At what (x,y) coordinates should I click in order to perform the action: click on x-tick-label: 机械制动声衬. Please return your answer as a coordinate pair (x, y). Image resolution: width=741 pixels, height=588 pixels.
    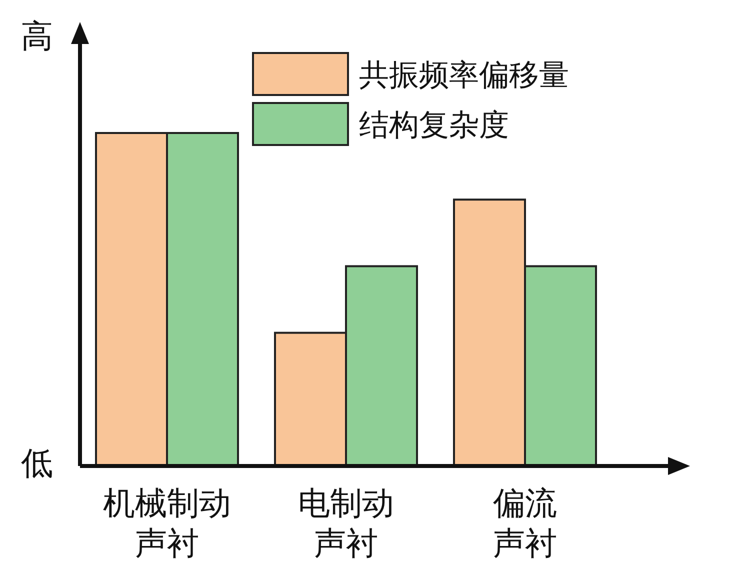
    Looking at the image, I should click on (167, 523).